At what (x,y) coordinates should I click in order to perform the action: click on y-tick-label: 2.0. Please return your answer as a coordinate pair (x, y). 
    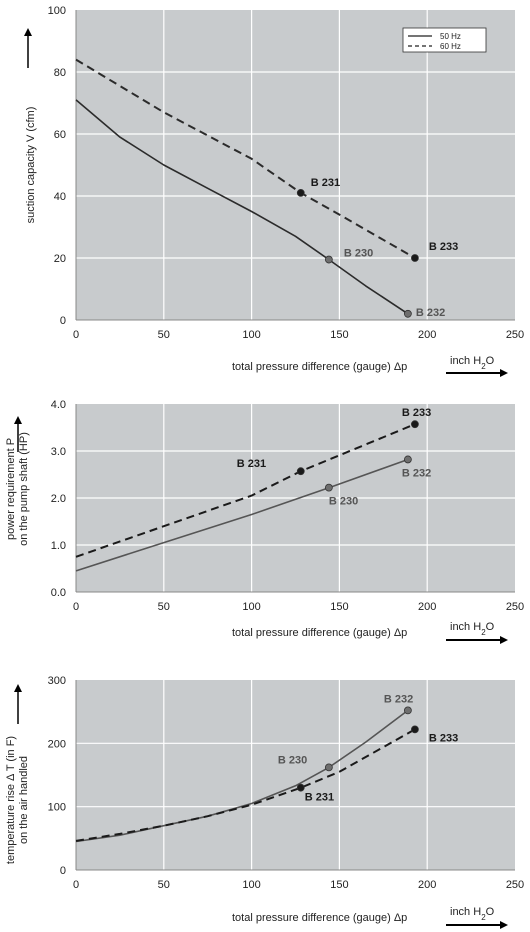
    Looking at the image, I should click on (58, 499).